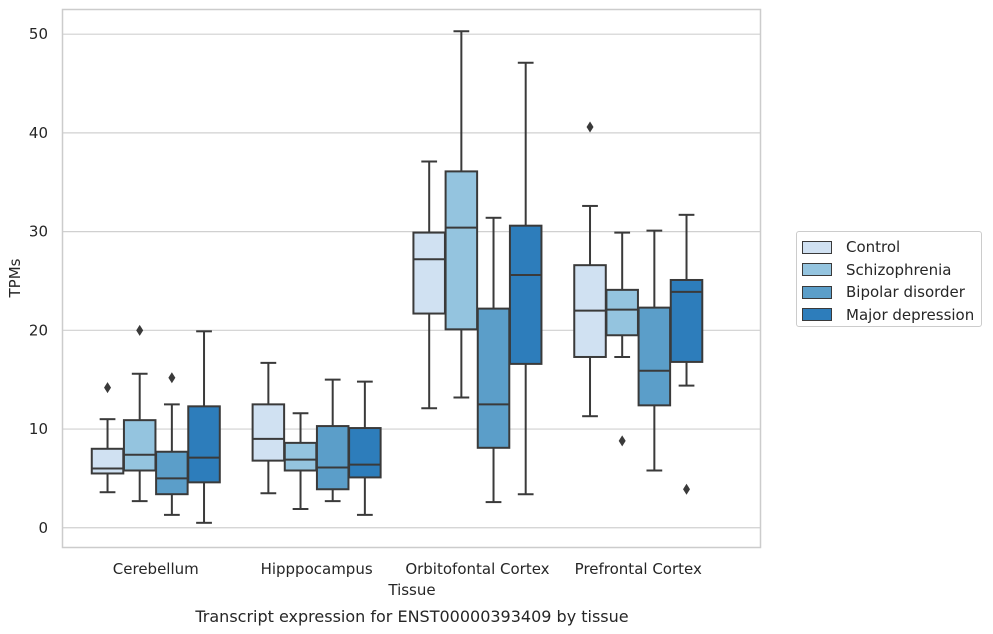  I want to click on legend-swatch-schizophrenia, so click(817, 270).